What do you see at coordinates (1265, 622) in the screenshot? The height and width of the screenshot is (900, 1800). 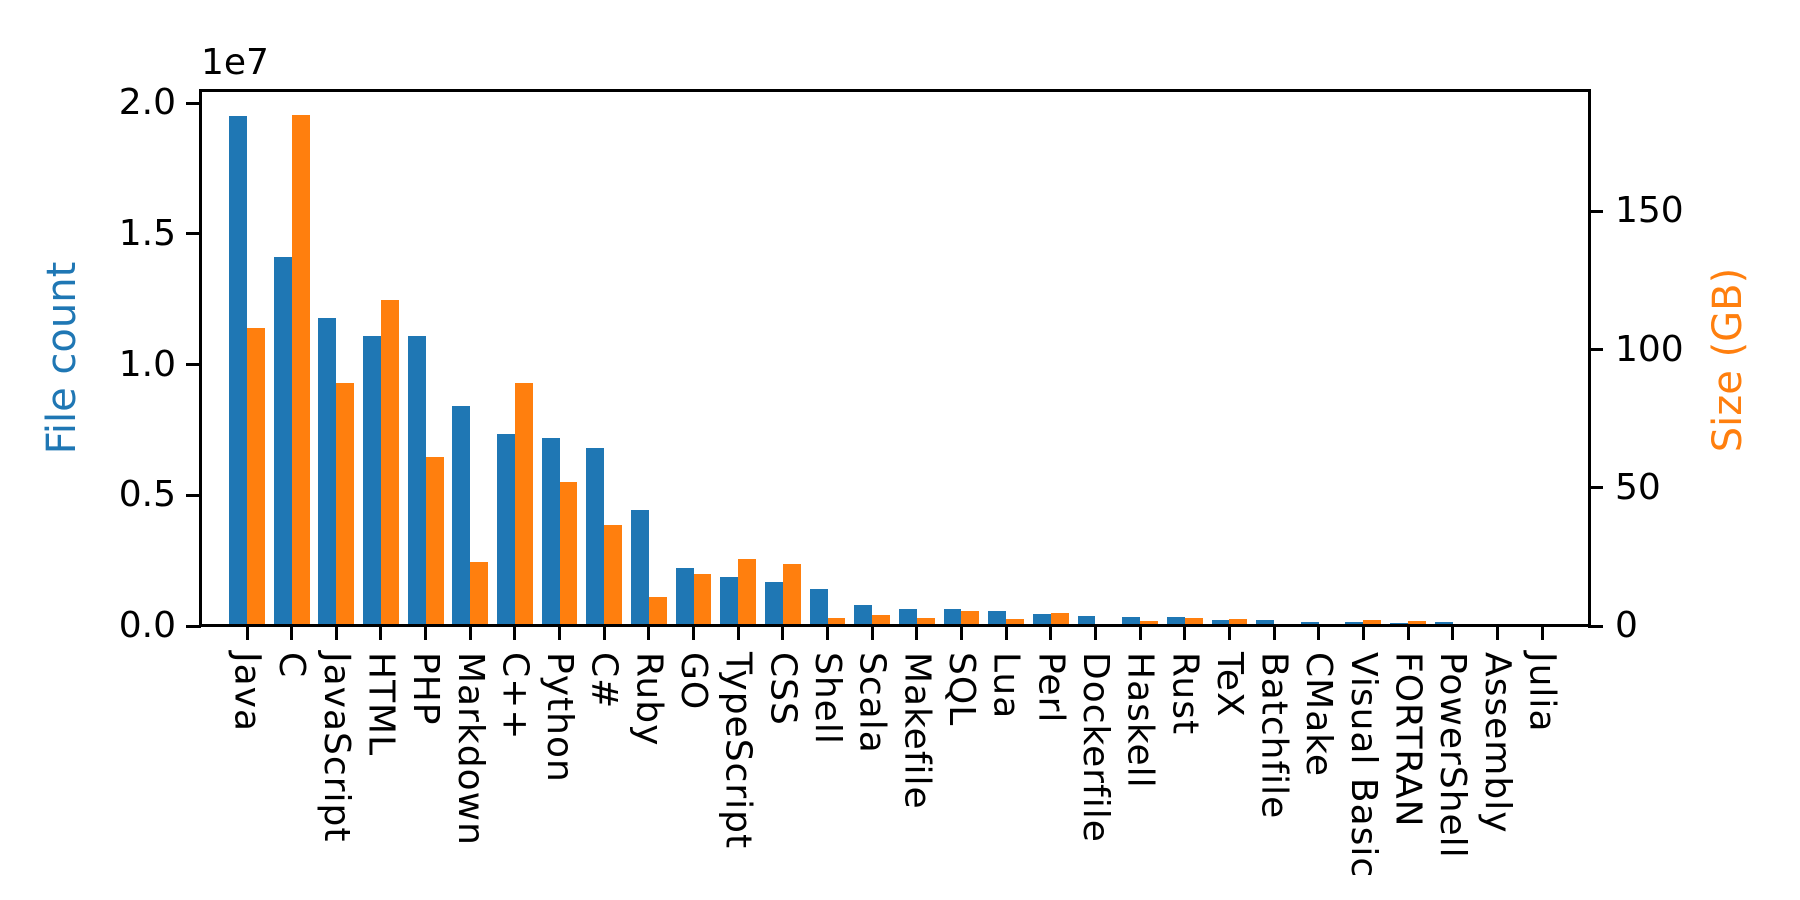 I see `bar-file-count-batchfile` at bounding box center [1265, 622].